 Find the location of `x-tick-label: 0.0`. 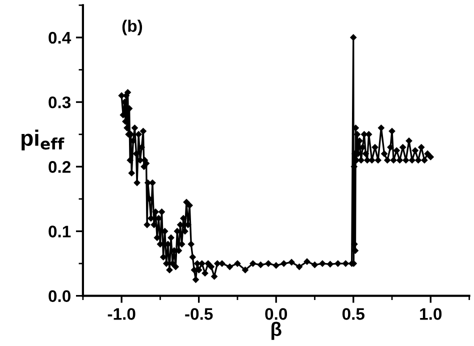

x-tick-label: 0.0 is located at coordinates (276, 314).